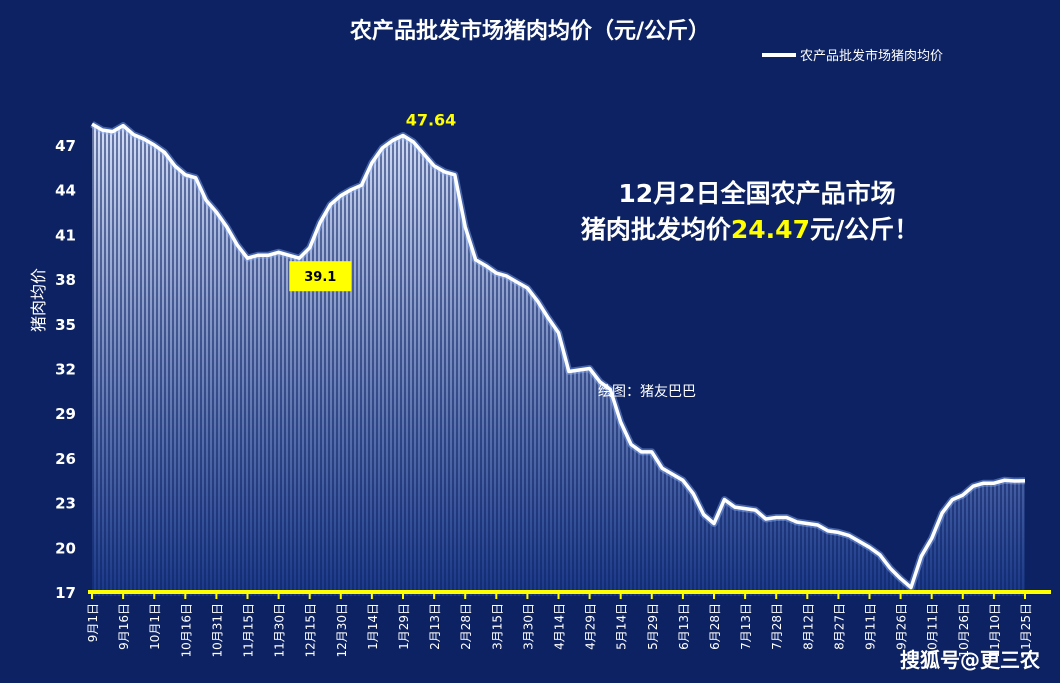  I want to click on y-tick-label: 32, so click(65, 370).